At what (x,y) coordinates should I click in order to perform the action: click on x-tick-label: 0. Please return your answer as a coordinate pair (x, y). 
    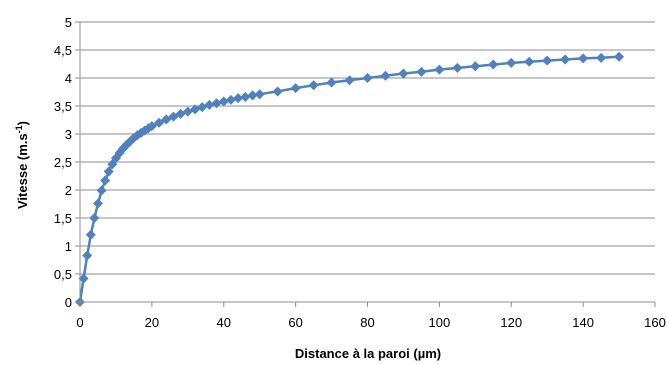
    Looking at the image, I should click on (79, 322).